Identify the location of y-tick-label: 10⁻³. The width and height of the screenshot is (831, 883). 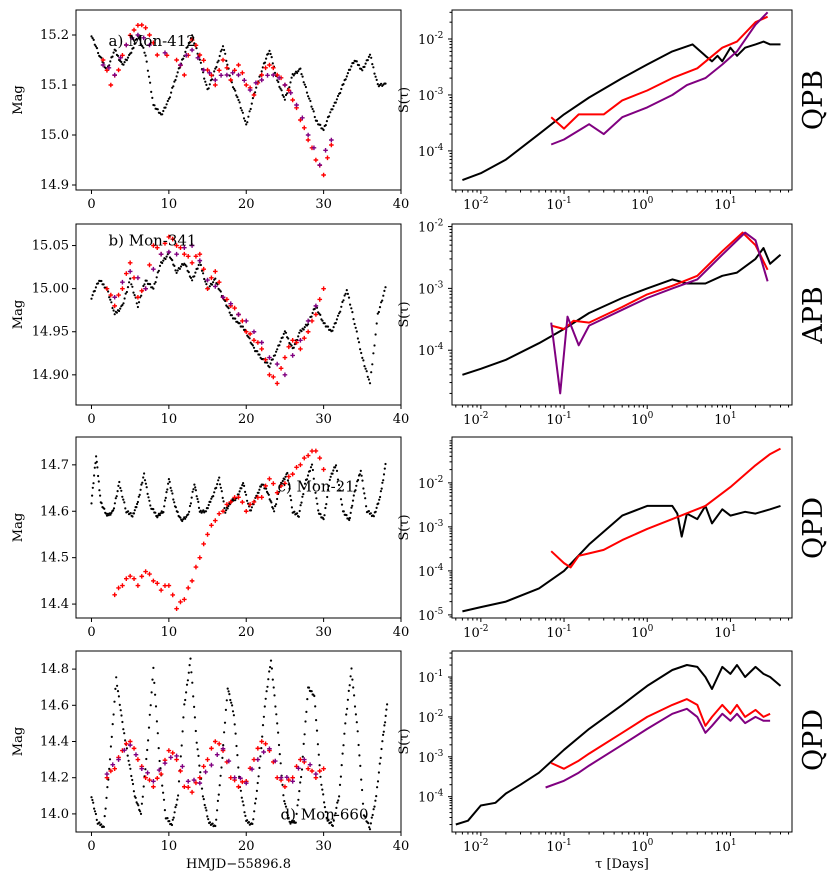
(431, 95).